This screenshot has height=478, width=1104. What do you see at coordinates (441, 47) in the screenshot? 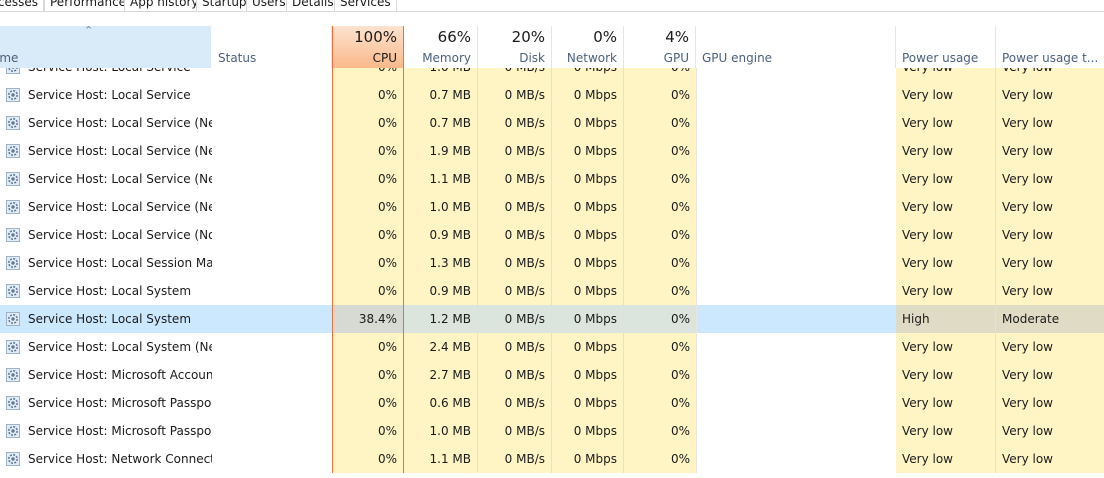
I see `memory-column-header: 66% Memory` at bounding box center [441, 47].